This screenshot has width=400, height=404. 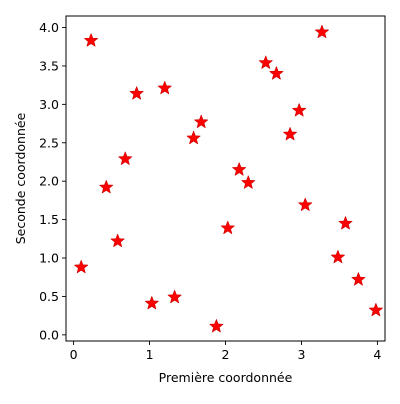 I want to click on x-tick-label: 1, so click(x=150, y=354).